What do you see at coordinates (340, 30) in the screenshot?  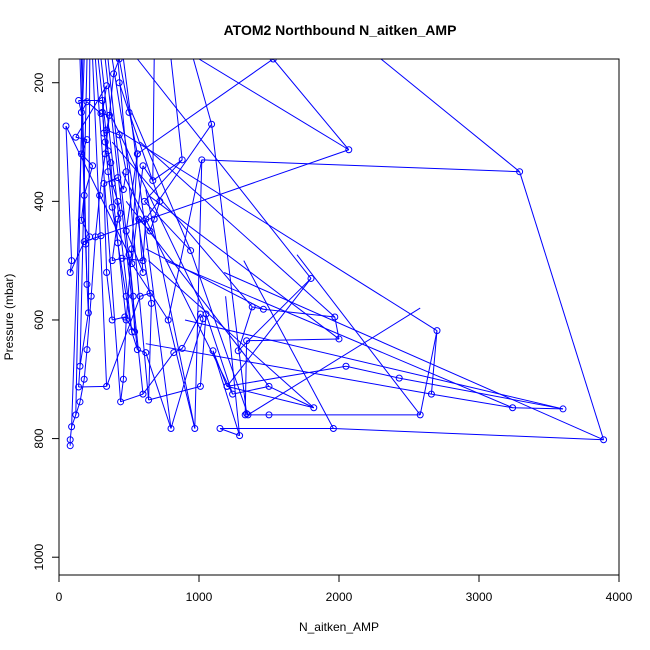 I see `chart-title: ATOM2 Northbound N_aitken_AMP` at bounding box center [340, 30].